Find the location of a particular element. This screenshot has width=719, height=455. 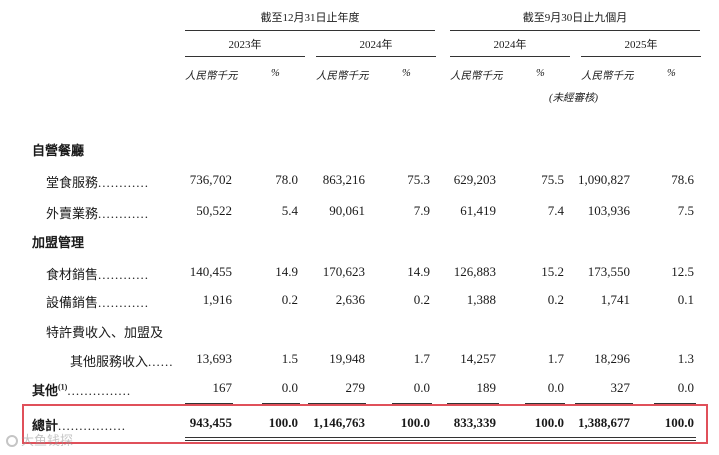

cell-2025-ytd-pct: 0.0 is located at coordinates (685, 387).